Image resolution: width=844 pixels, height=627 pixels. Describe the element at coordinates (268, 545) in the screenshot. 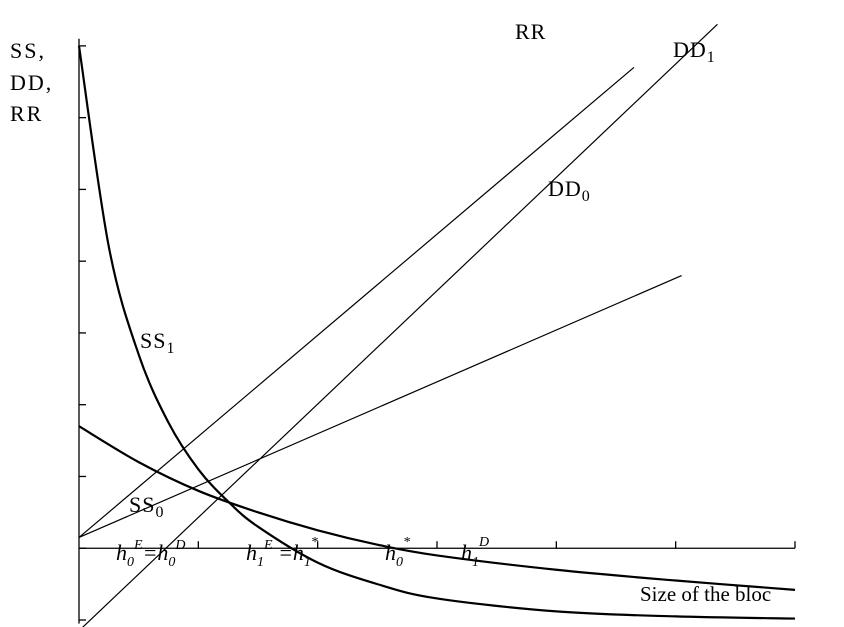

I see `x-tick-label-h1E-sup: E` at that location.